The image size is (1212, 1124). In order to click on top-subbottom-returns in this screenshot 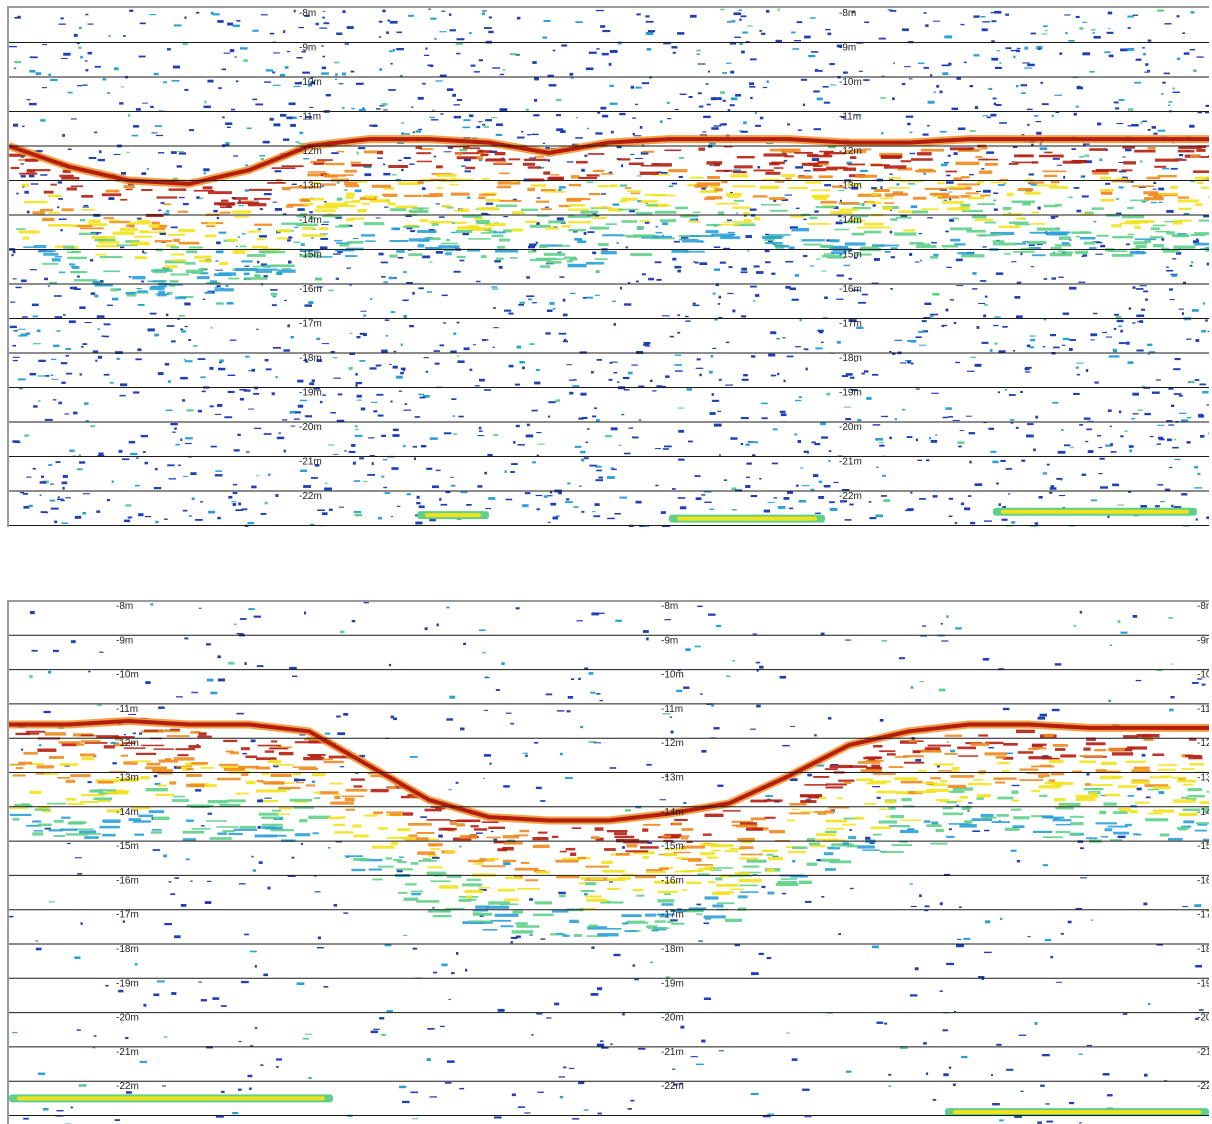, I will do `click(609, 222)`.